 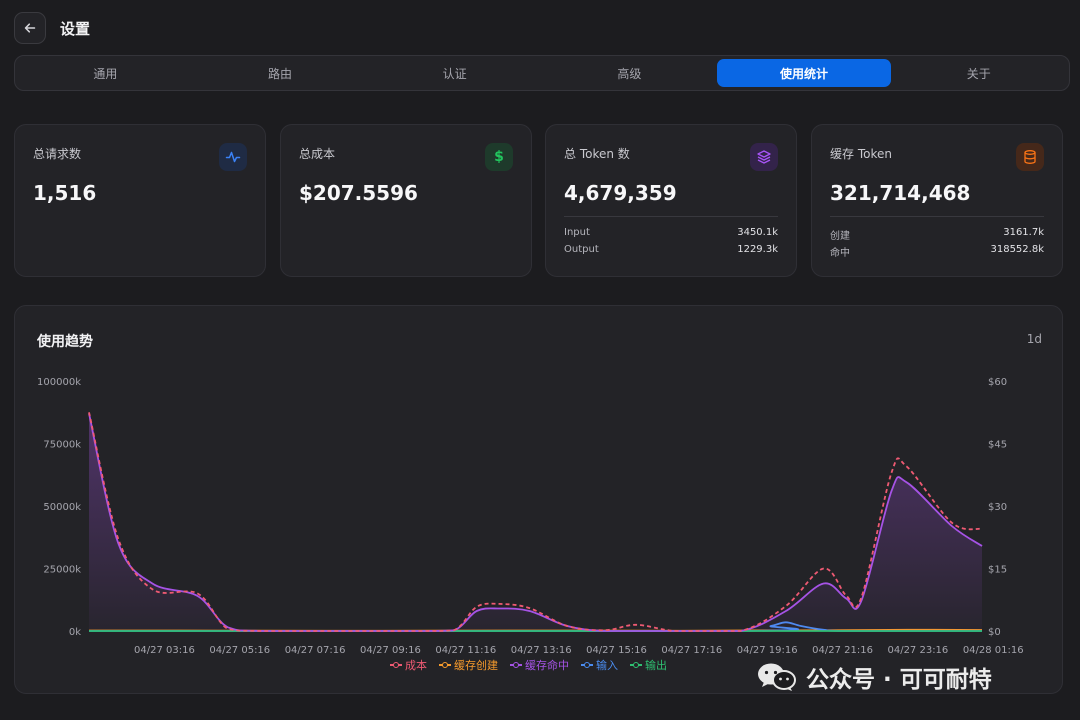 I want to click on x-tick-label: 04/27 09:16, so click(x=390, y=650).